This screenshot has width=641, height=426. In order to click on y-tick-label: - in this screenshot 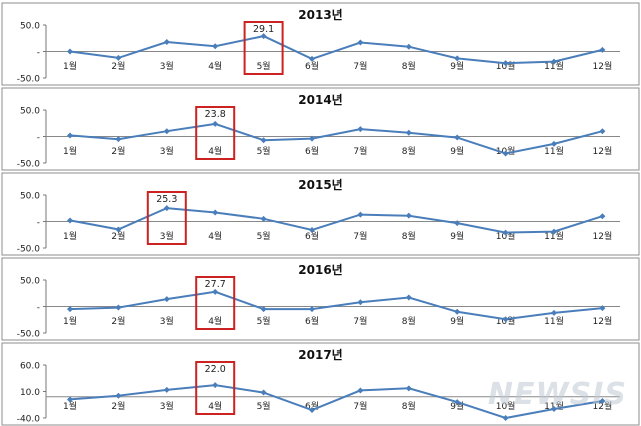, I will do `click(38, 308)`.